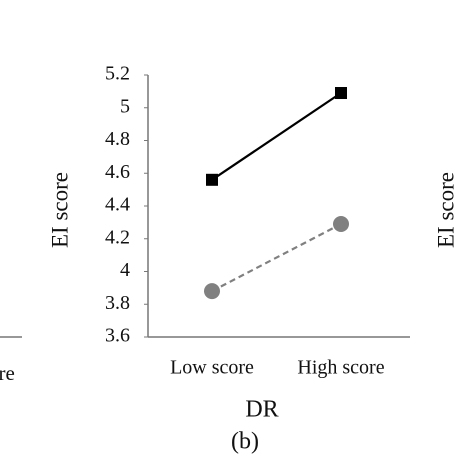 The height and width of the screenshot is (474, 474). I want to click on y-tick-label: 5.2, so click(117, 74).